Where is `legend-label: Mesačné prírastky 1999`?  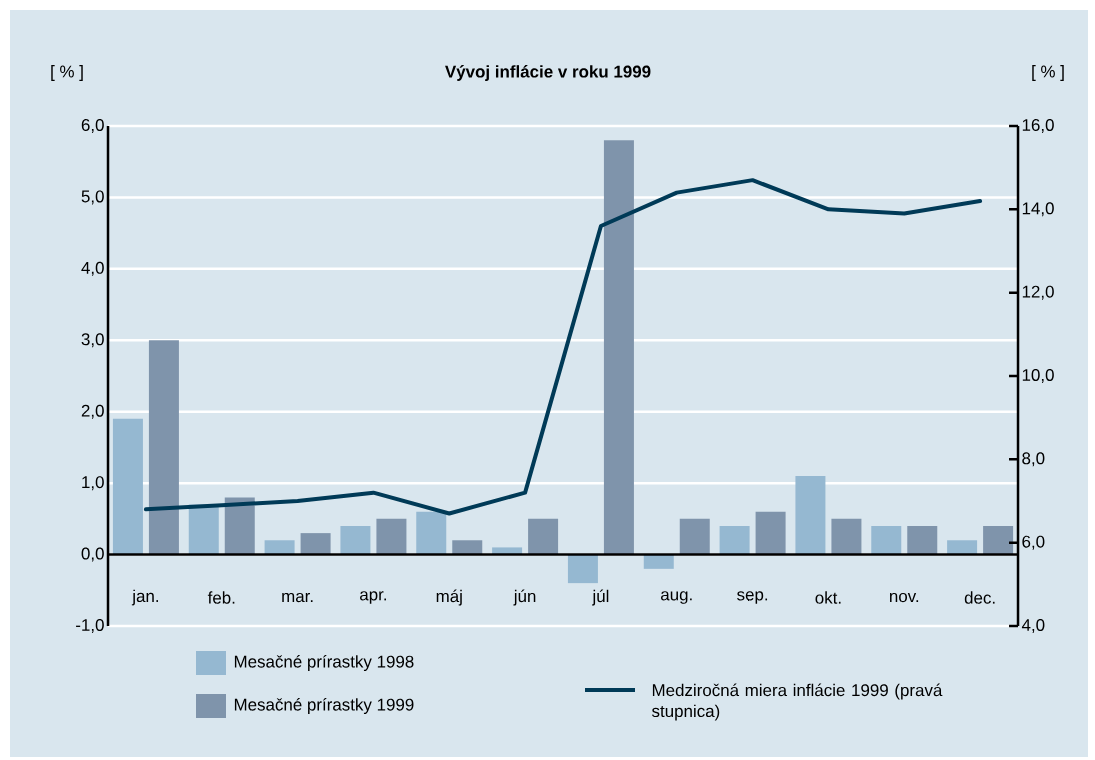 legend-label: Mesačné prírastky 1999 is located at coordinates (324, 705).